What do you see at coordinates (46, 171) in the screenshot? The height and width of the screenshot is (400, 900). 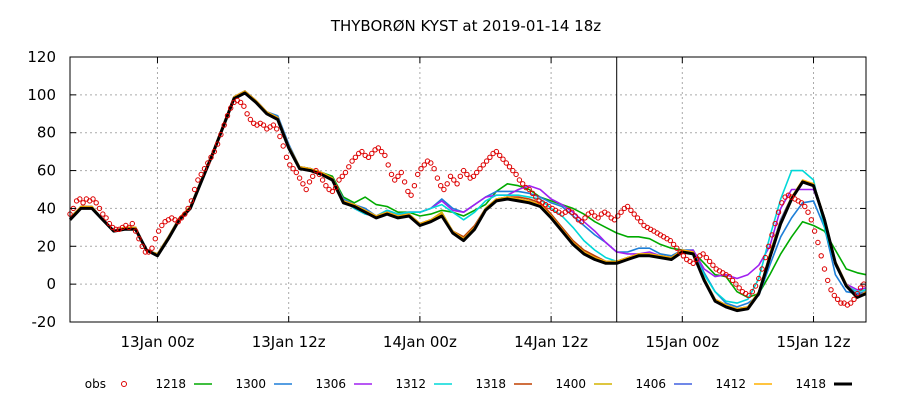 I see `y-tick-label: 60` at bounding box center [46, 171].